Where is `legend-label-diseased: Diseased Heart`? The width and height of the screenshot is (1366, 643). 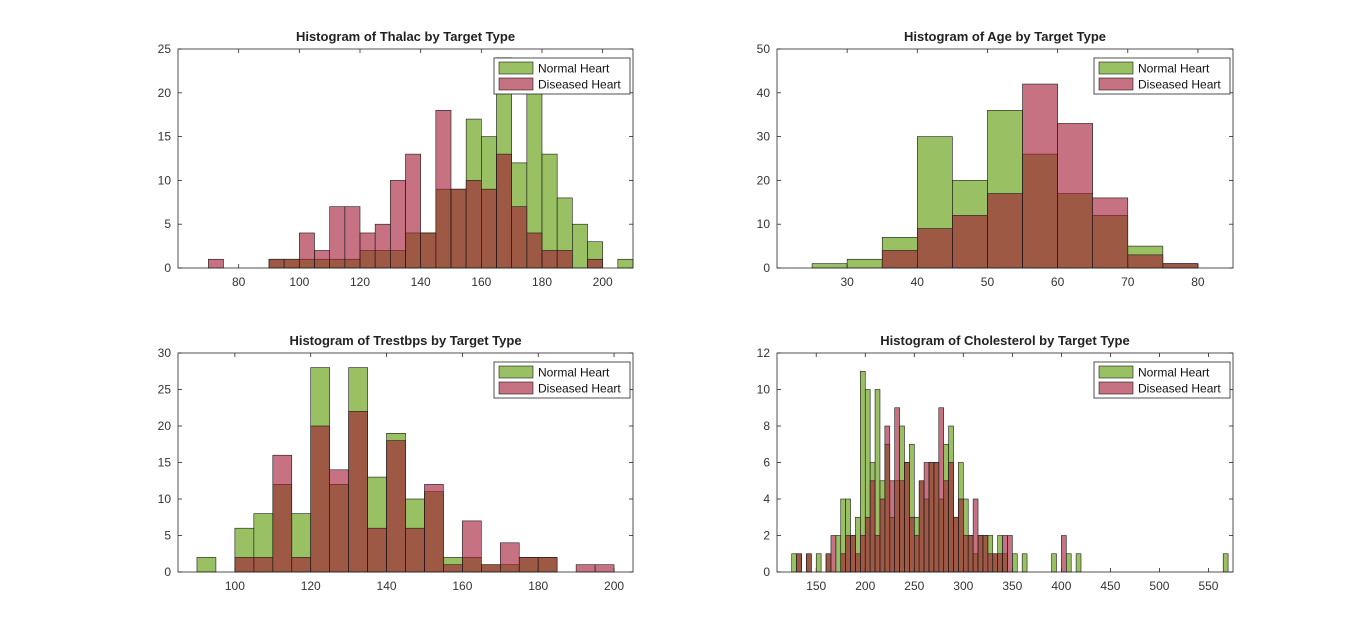
legend-label-diseased: Diseased Heart is located at coordinates (579, 389).